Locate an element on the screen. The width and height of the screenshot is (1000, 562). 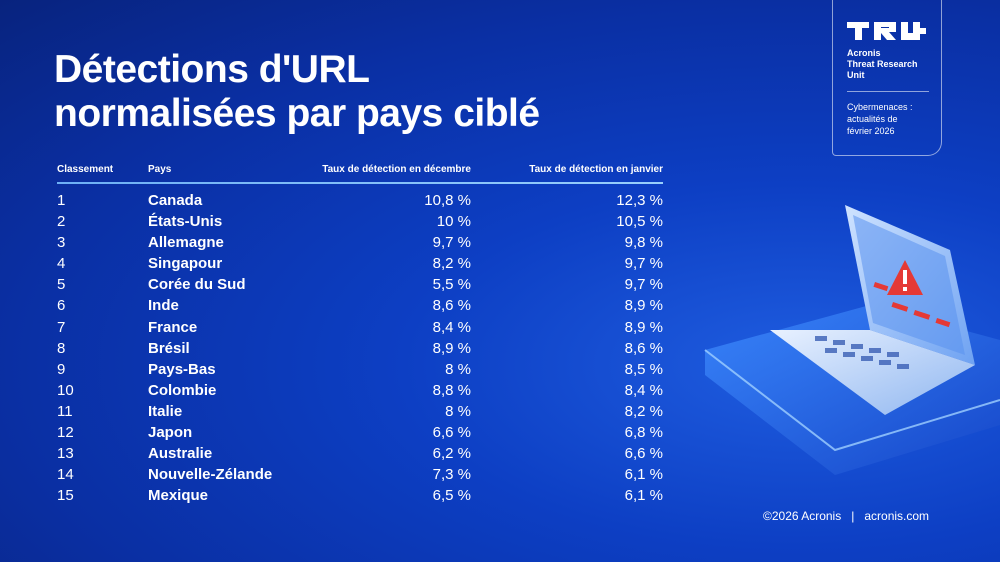
rank-cell: 11 is located at coordinates (65, 411).